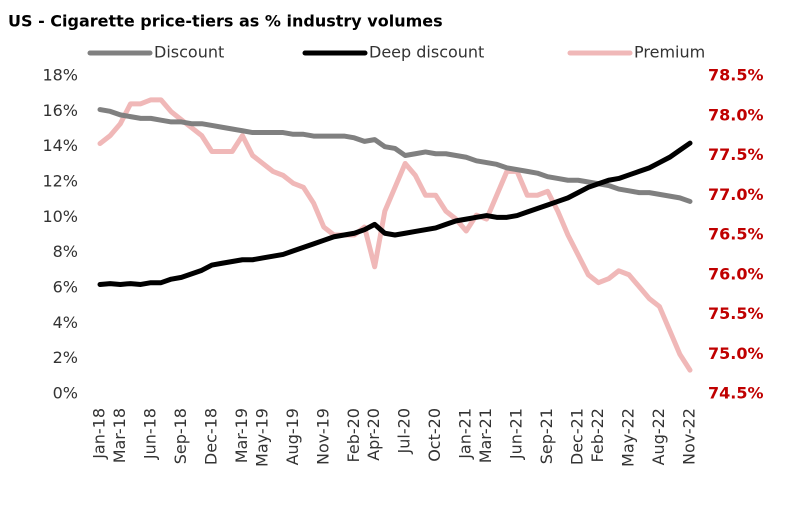 Image resolution: width=807 pixels, height=506 pixels. I want to click on y-tick-label: 12%, so click(60, 181).